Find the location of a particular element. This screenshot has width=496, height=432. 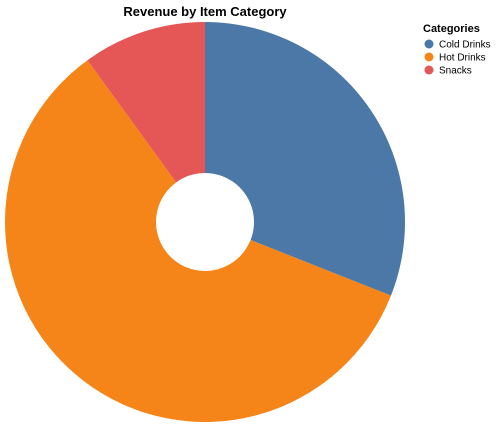

legend-label-cold-drinks: Cold Drinks is located at coordinates (465, 45).